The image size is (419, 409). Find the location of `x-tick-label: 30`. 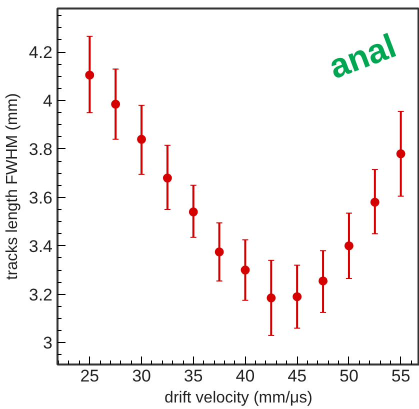

x-tick-label: 30 is located at coordinates (141, 376).